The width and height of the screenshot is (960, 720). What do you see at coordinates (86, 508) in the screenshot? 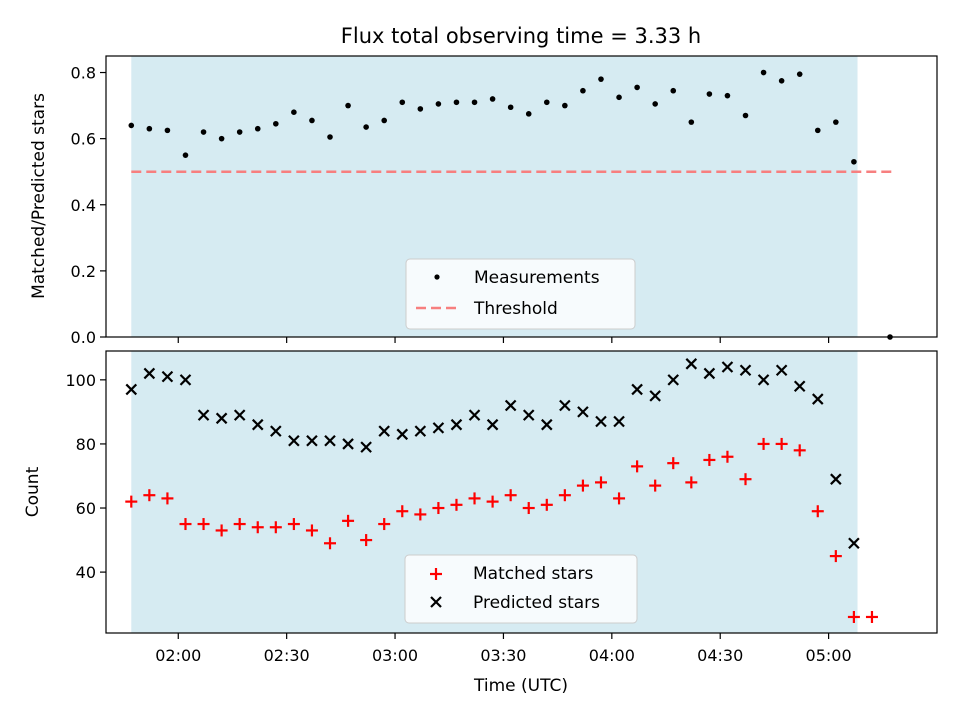
I see `bottom-y-tick-label: 60` at bounding box center [86, 508].